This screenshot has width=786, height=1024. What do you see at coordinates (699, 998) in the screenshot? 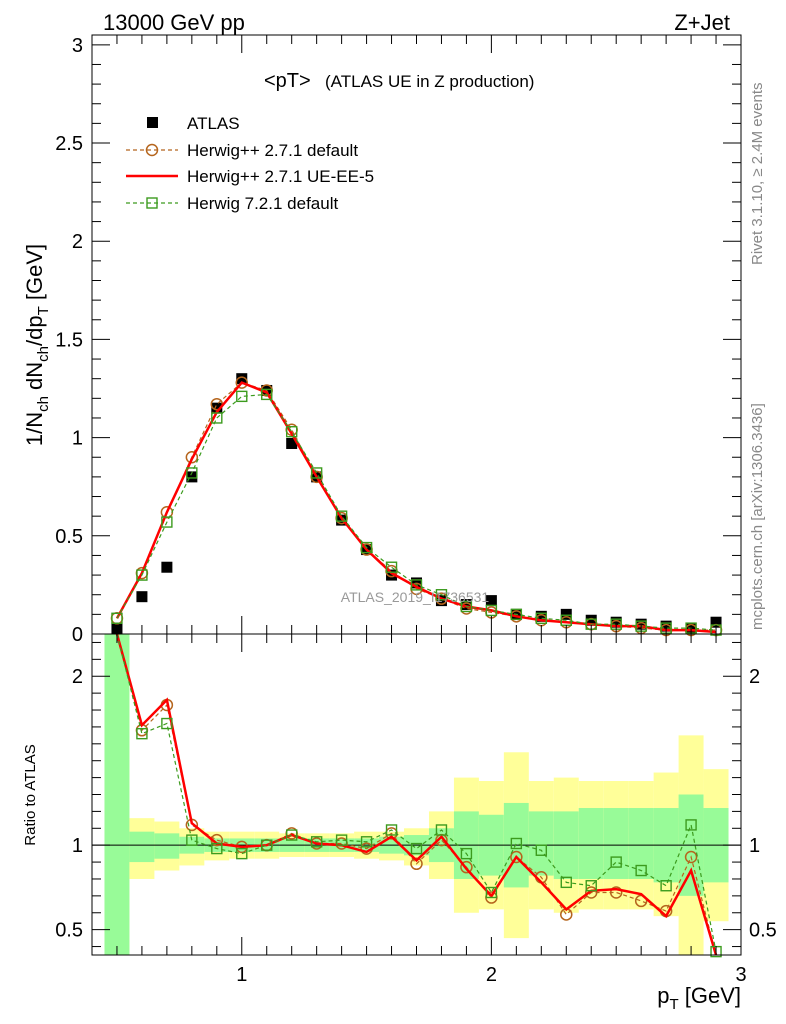
I see `x-axis-label: pT [GeV]` at bounding box center [699, 998].